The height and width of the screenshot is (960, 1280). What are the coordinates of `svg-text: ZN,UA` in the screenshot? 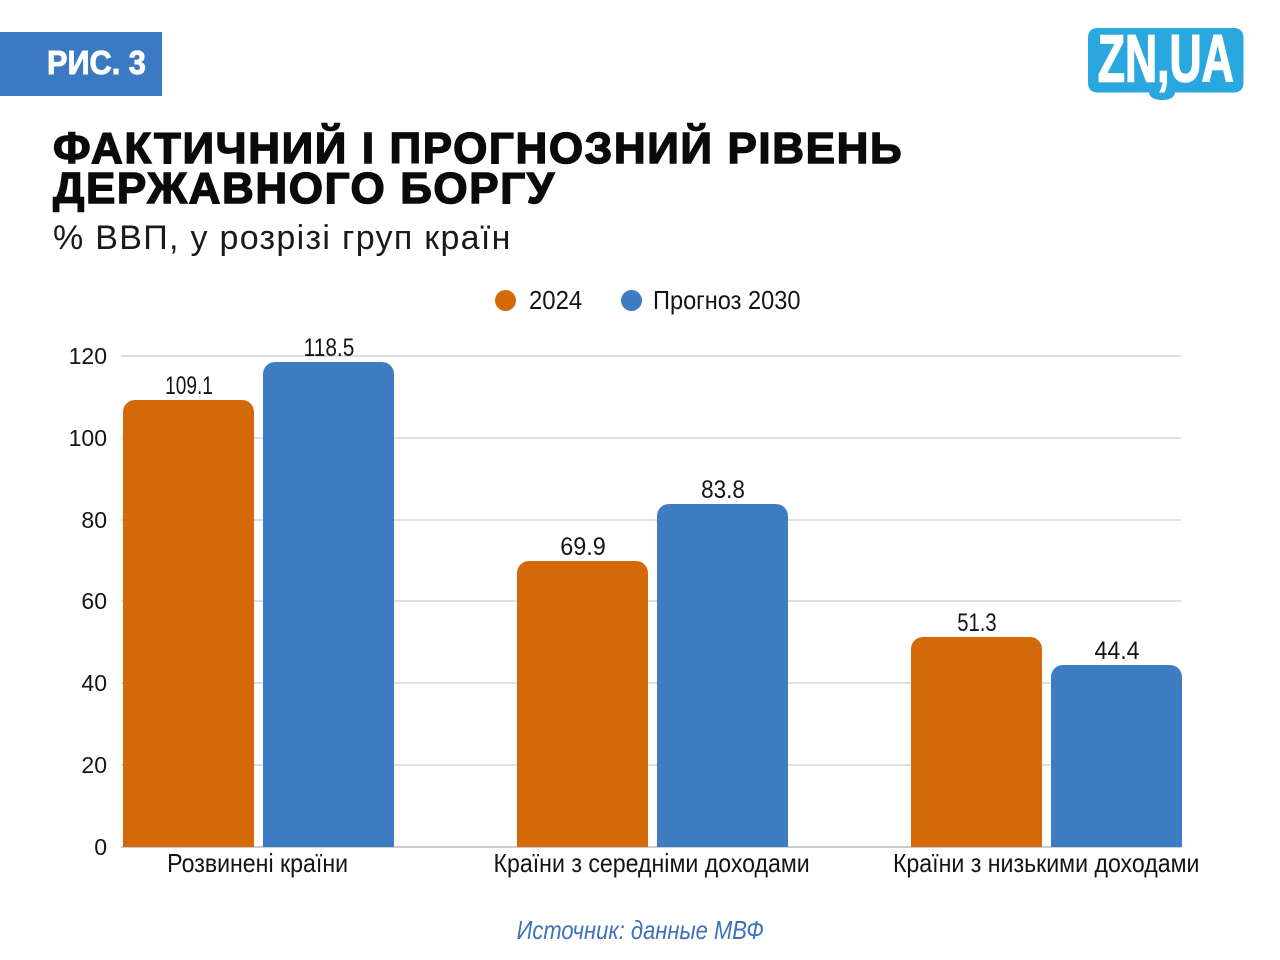 It's located at (1166, 58).